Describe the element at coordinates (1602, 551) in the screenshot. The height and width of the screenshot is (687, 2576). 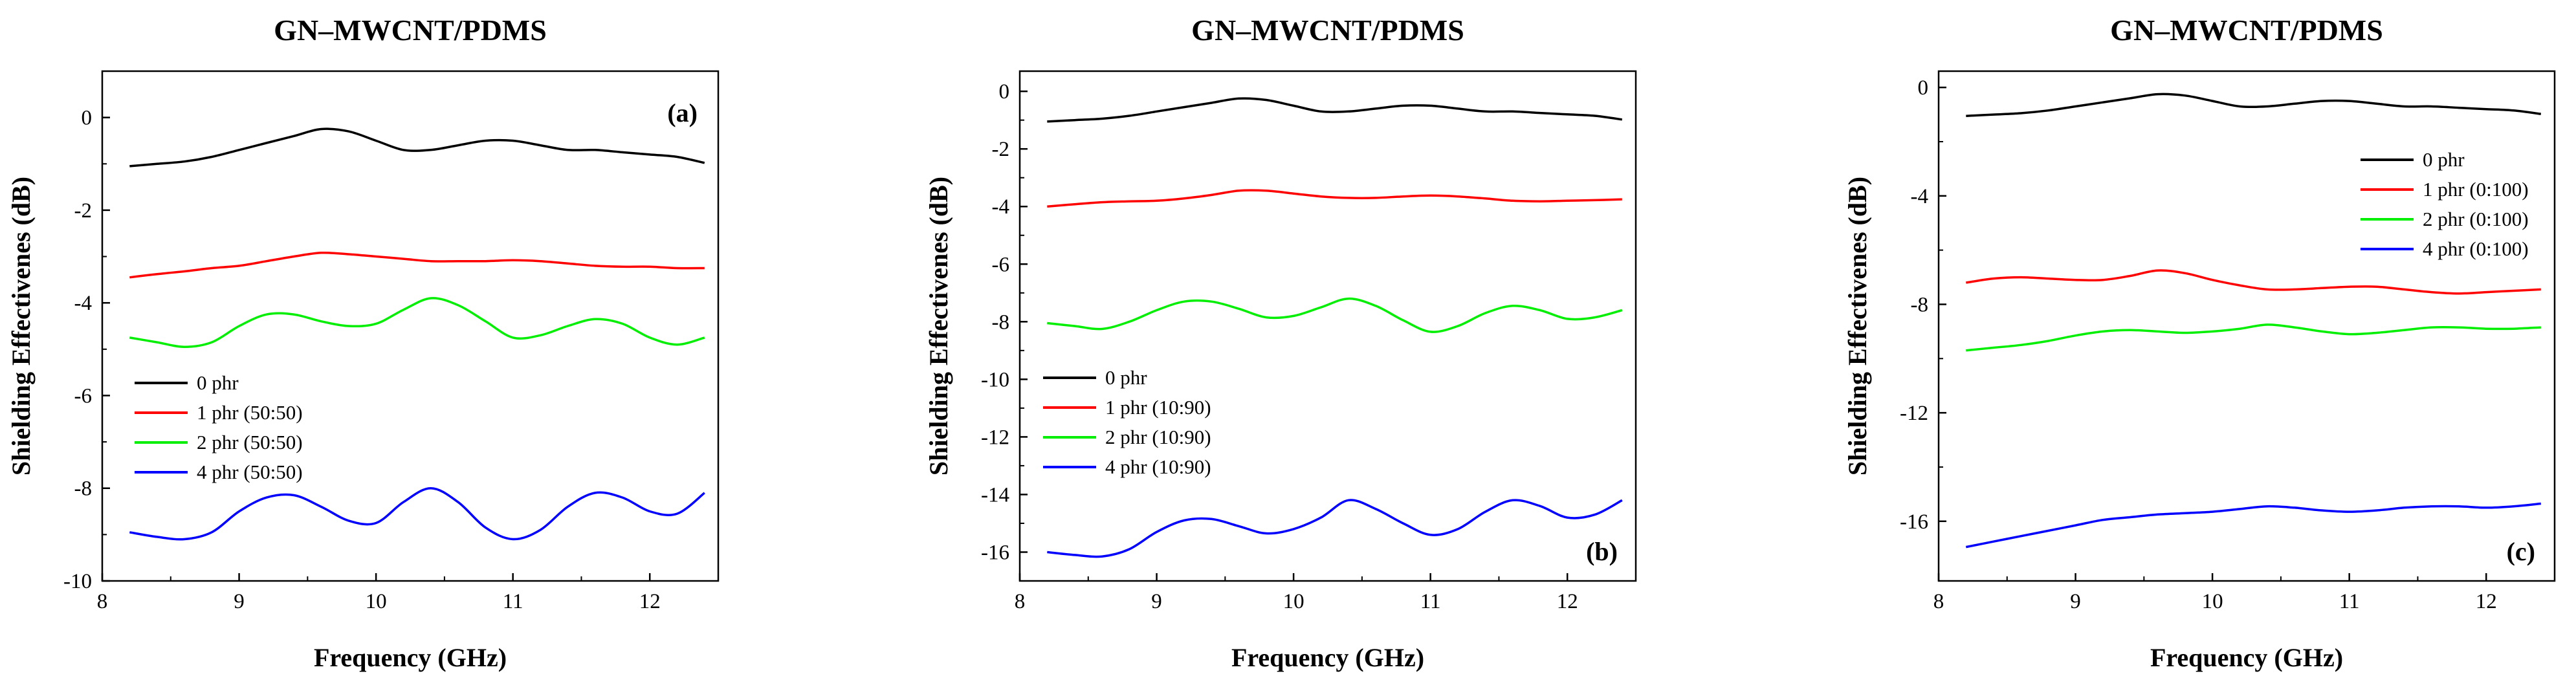
I see `panel-label: (b)` at that location.